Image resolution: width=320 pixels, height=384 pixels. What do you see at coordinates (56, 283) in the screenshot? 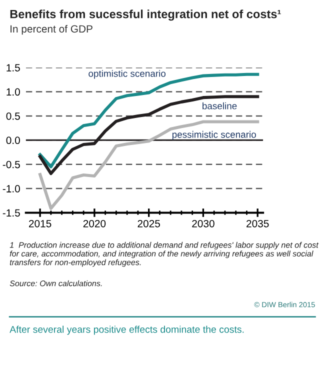
I see `source-note: Source: Own calculations.` at bounding box center [56, 283].